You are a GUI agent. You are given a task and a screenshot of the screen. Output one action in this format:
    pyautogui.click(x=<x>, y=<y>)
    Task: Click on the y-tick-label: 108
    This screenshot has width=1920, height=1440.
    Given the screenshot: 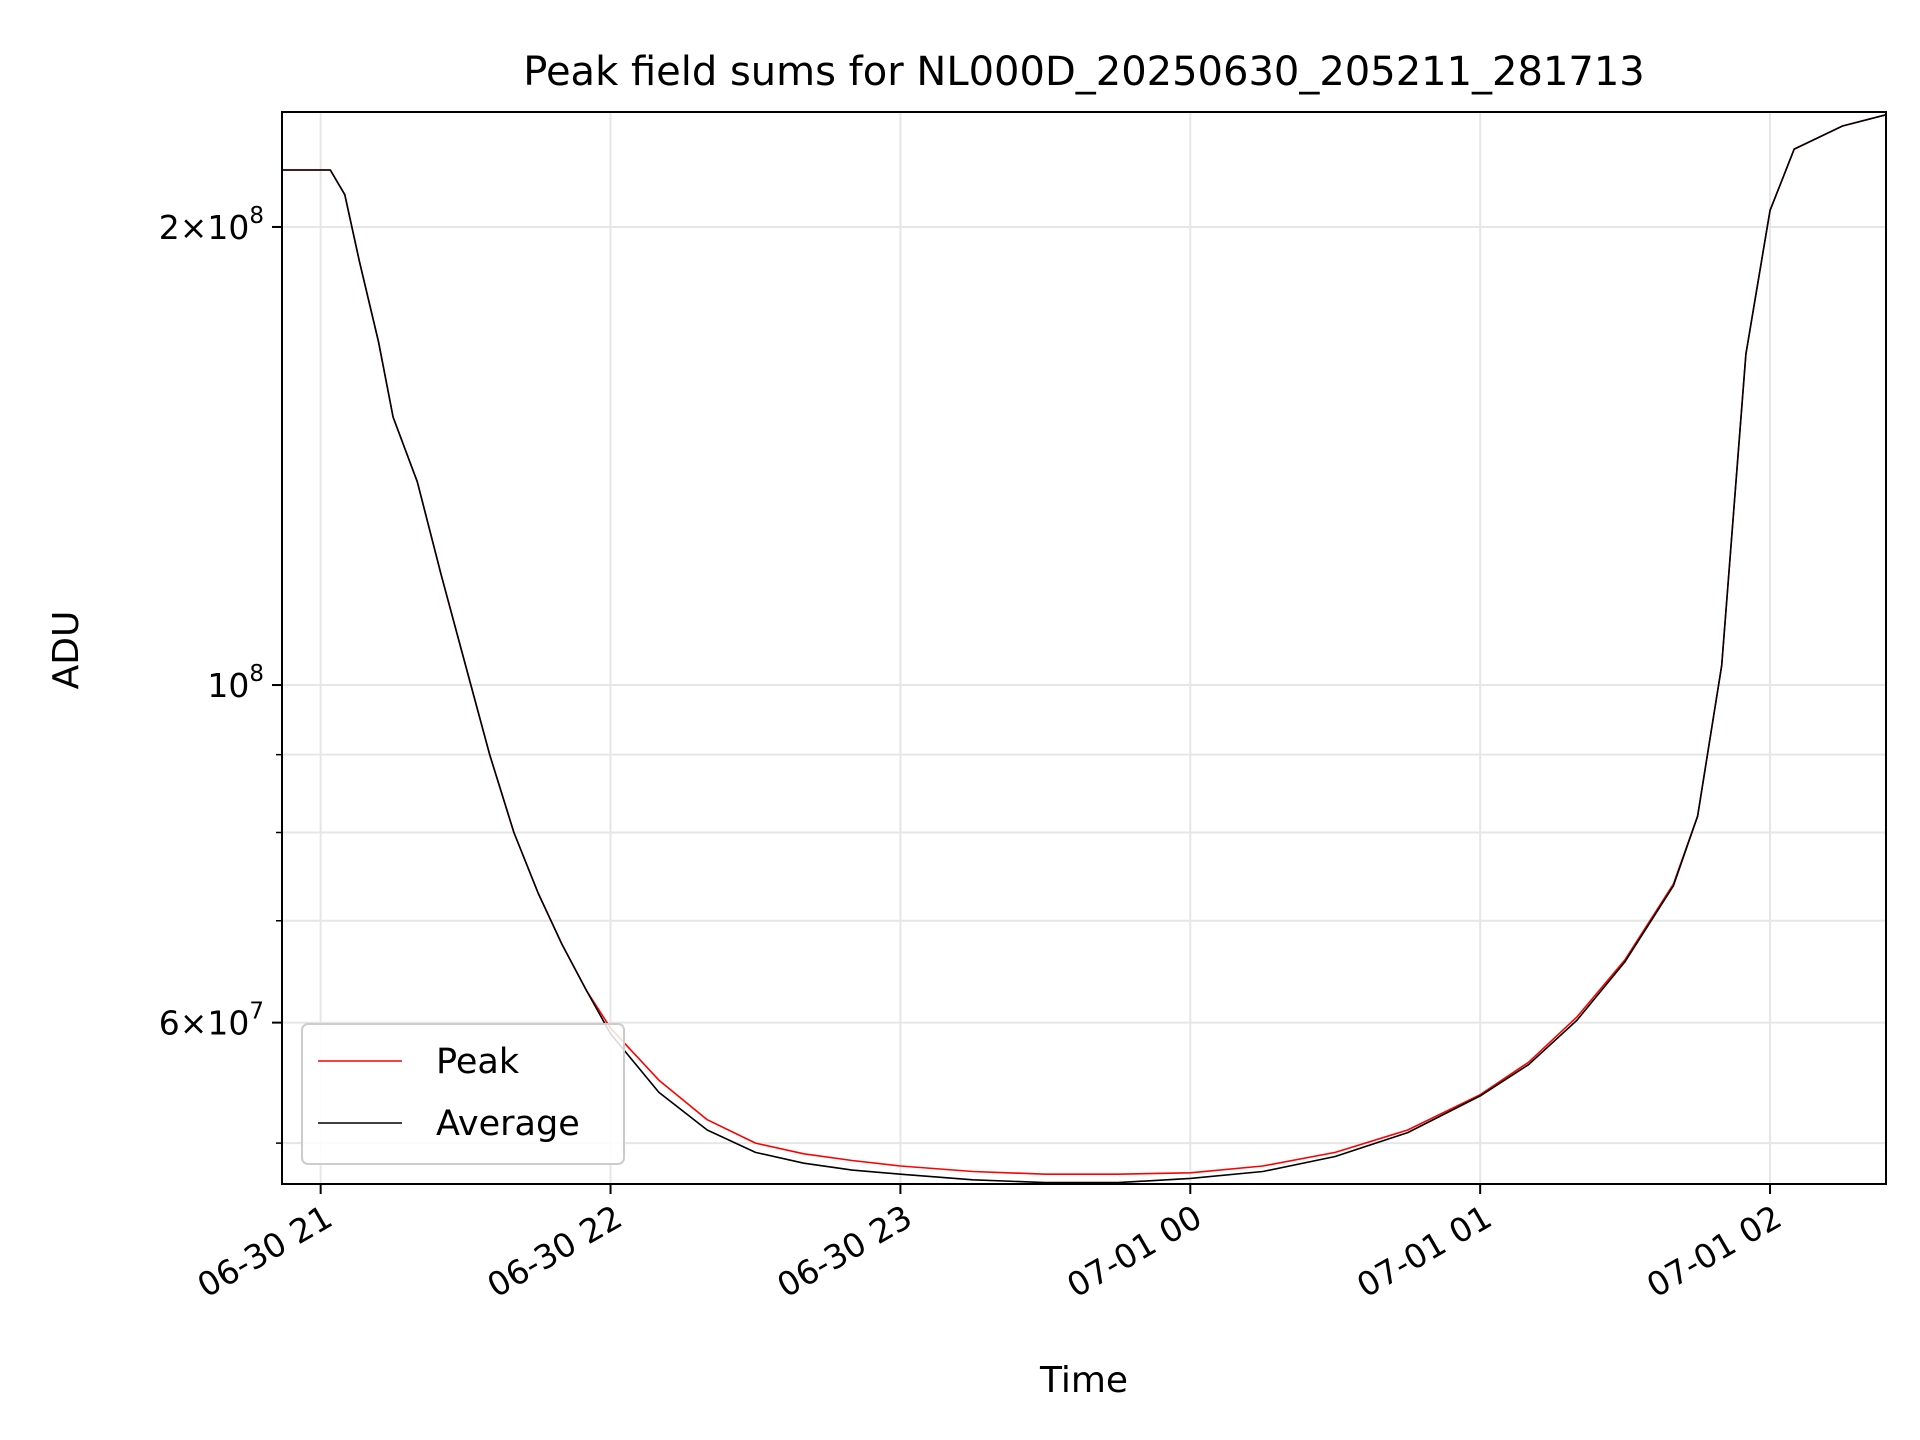 What is the action you would take?
    pyautogui.click(x=235, y=683)
    